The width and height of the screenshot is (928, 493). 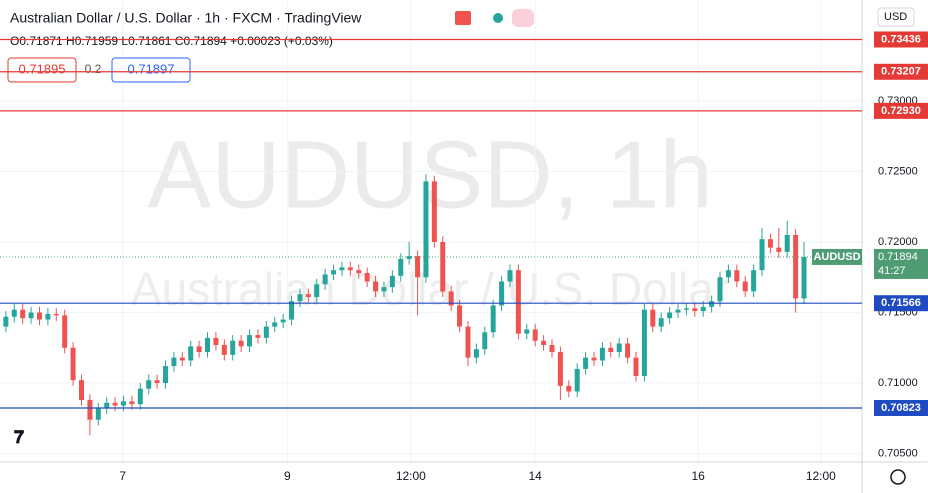 I want to click on last-price-bg, so click(x=901, y=263).